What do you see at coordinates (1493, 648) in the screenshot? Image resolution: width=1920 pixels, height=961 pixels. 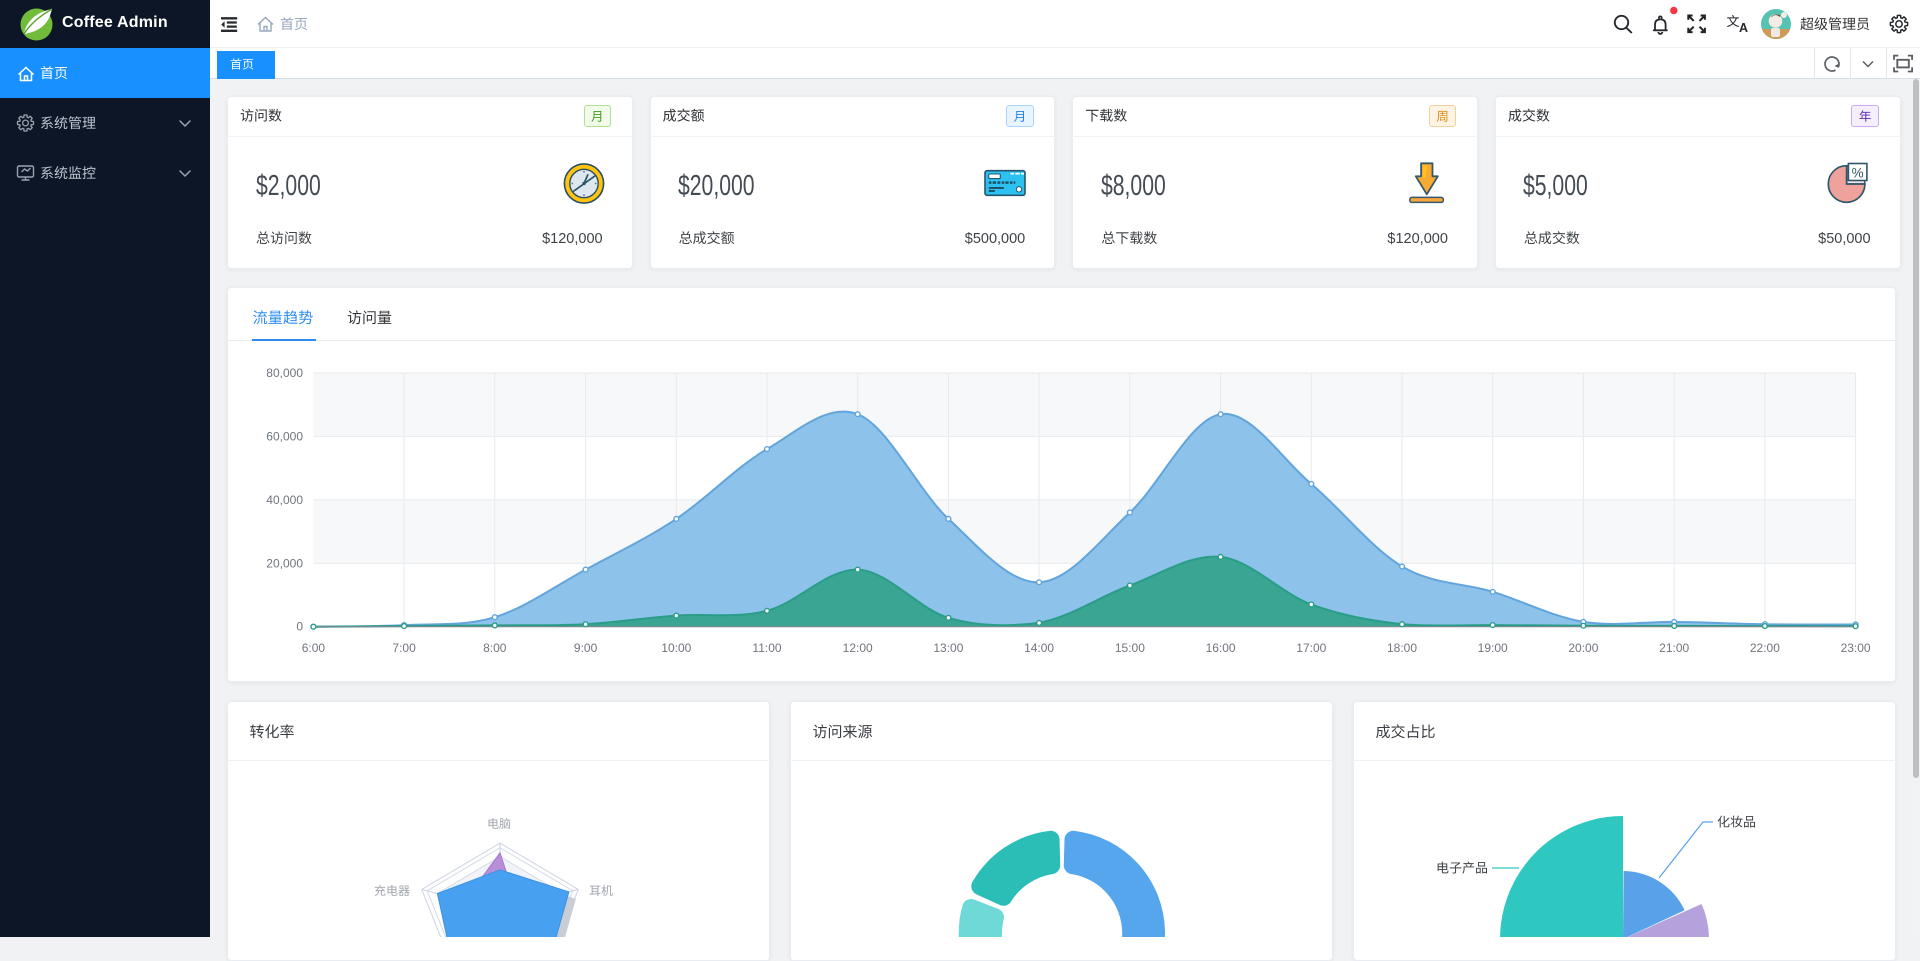 I see `svg-text: 19:00` at bounding box center [1493, 648].